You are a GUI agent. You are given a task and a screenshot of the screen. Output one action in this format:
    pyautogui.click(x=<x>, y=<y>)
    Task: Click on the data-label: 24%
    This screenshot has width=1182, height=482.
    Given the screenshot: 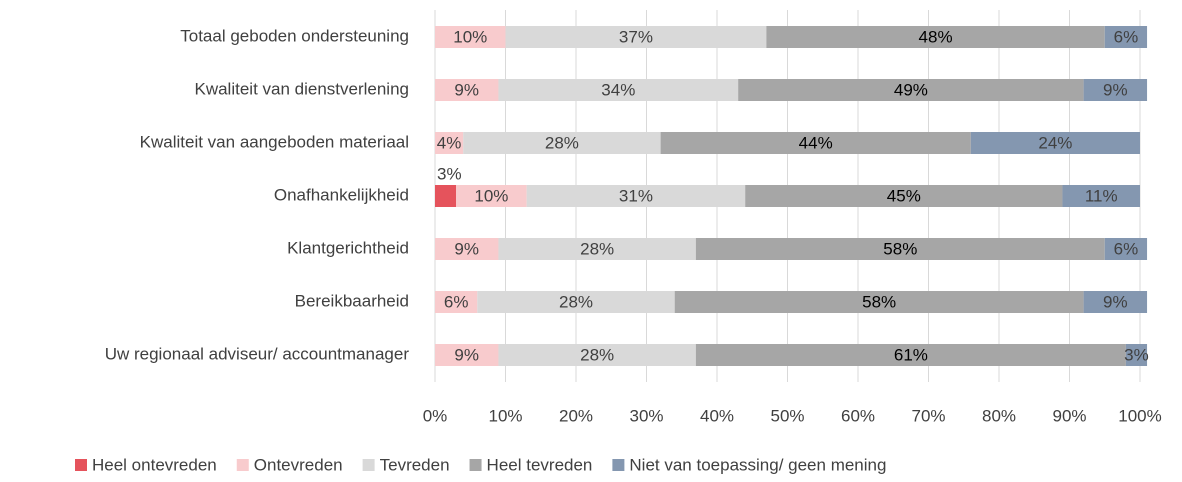 What is the action you would take?
    pyautogui.click(x=1055, y=142)
    